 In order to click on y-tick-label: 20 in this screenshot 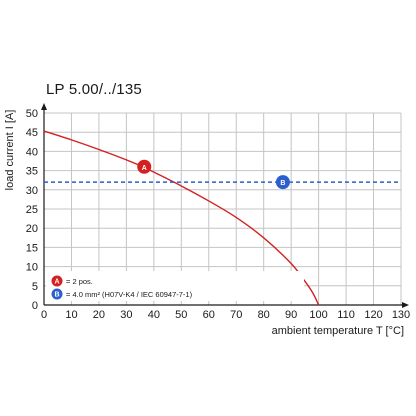, I will do `click(32, 229)`.